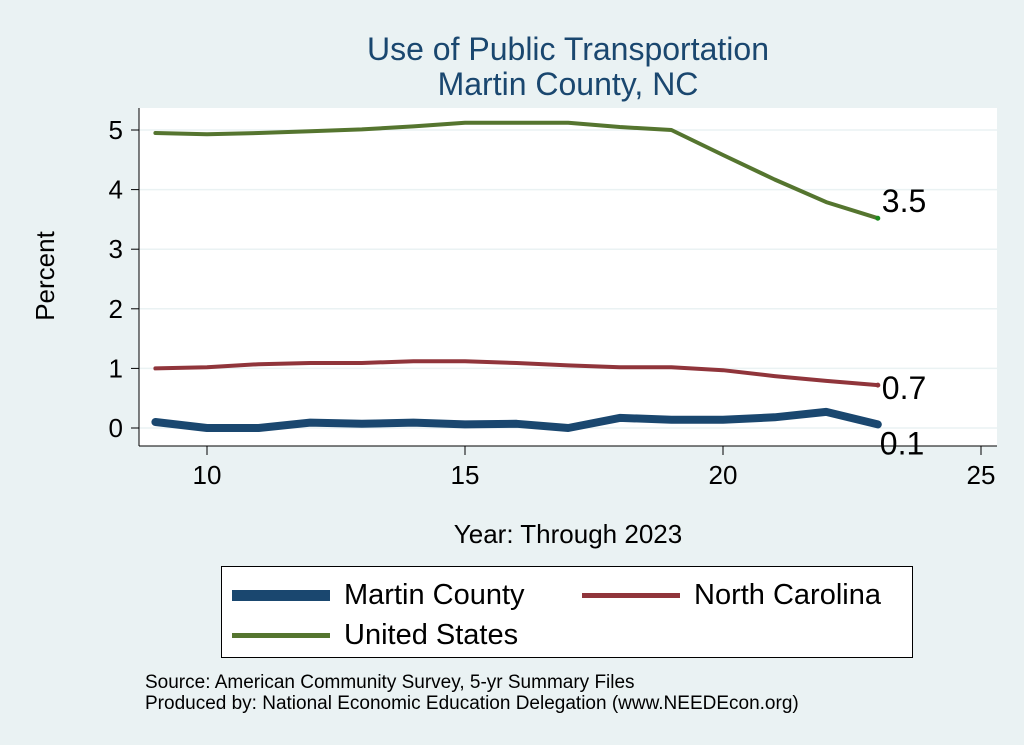 This screenshot has width=1024, height=745. I want to click on legend-label-north-carolina: North Carolina, so click(787, 595).